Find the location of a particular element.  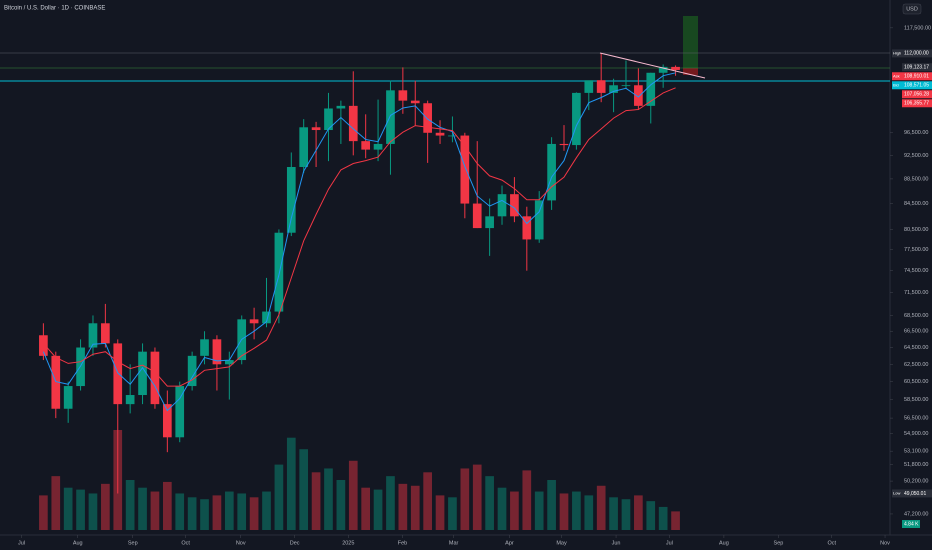

y-tick-label: 96,500.00 is located at coordinates (916, 133).